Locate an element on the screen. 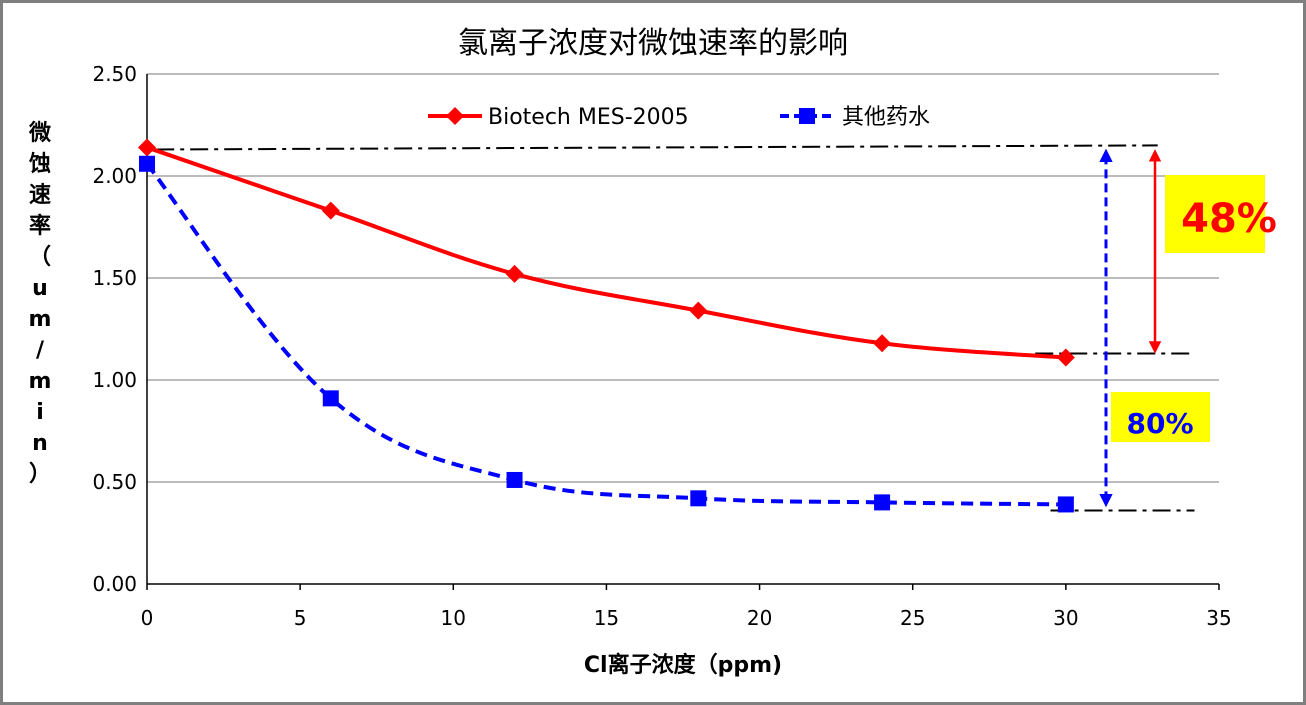 The image size is (1306, 705). y-axis-label-char: u is located at coordinates (40, 288).